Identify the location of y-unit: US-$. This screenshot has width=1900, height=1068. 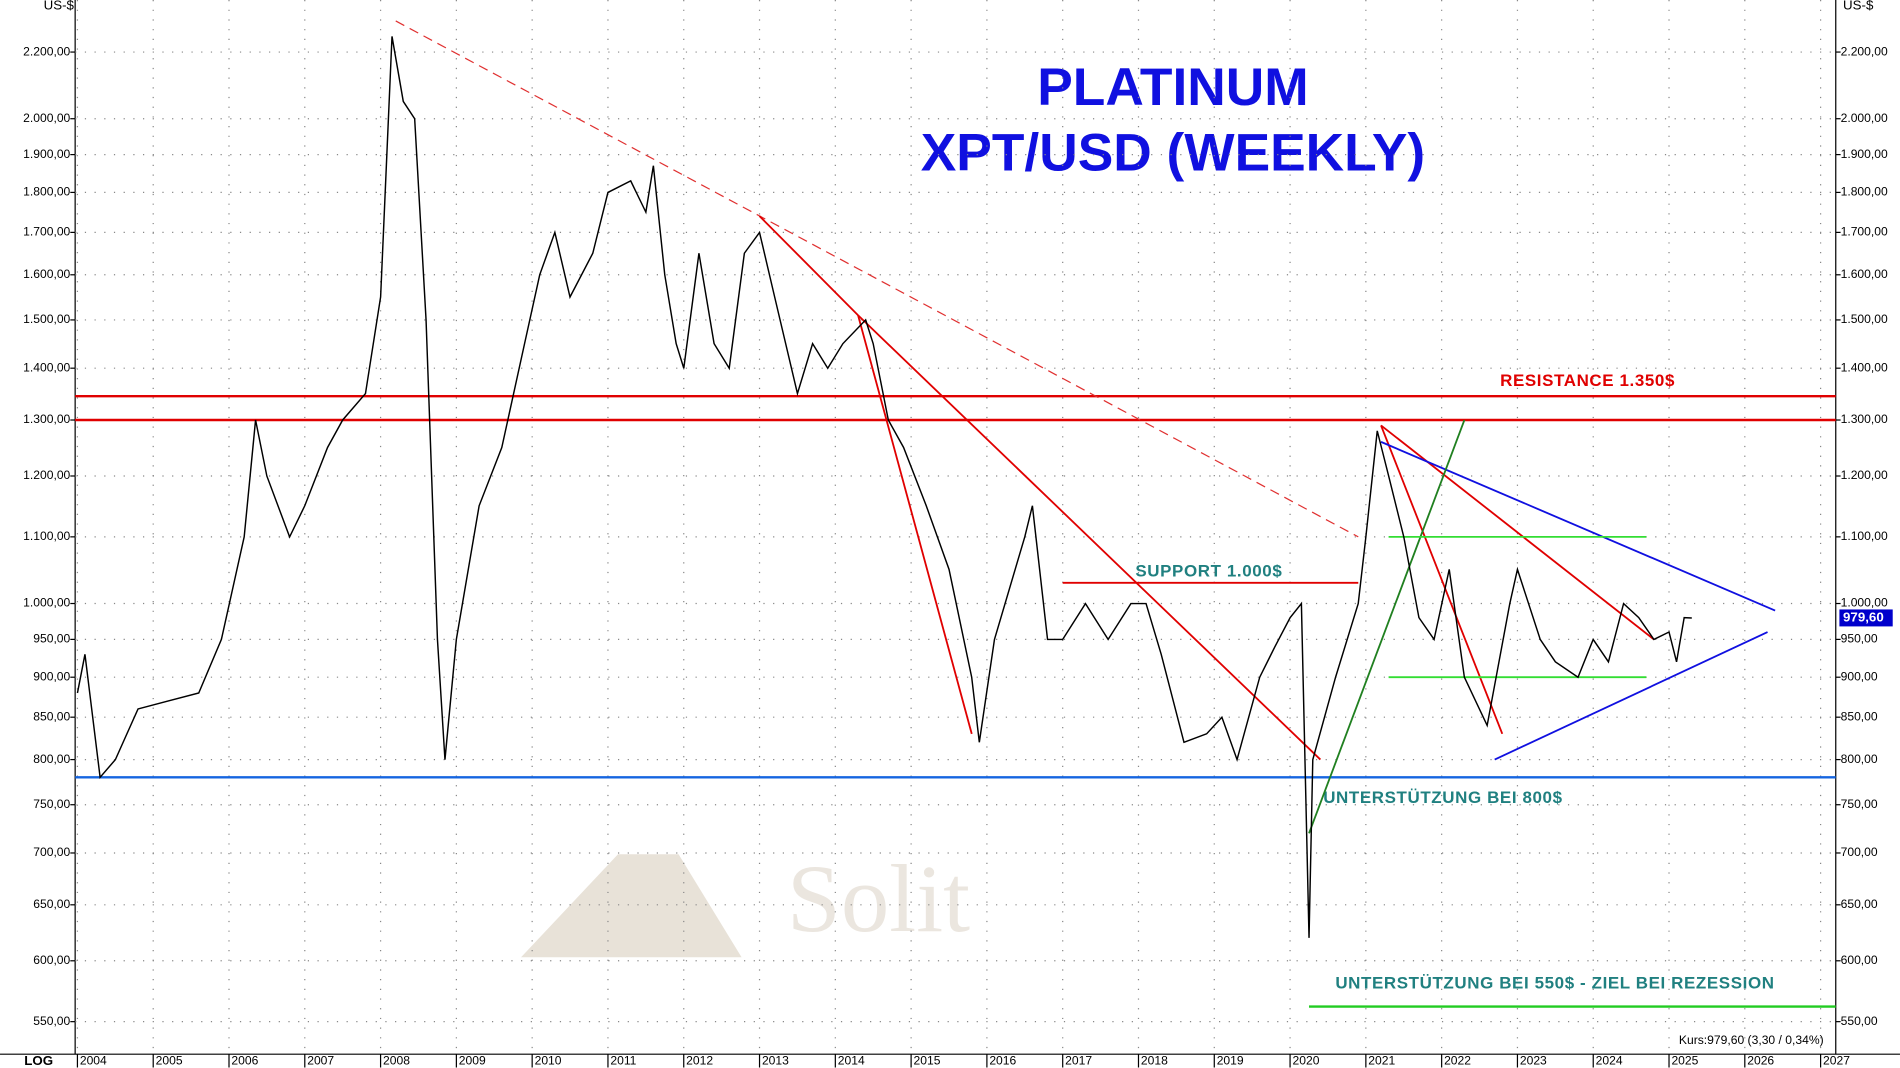
(59, 6).